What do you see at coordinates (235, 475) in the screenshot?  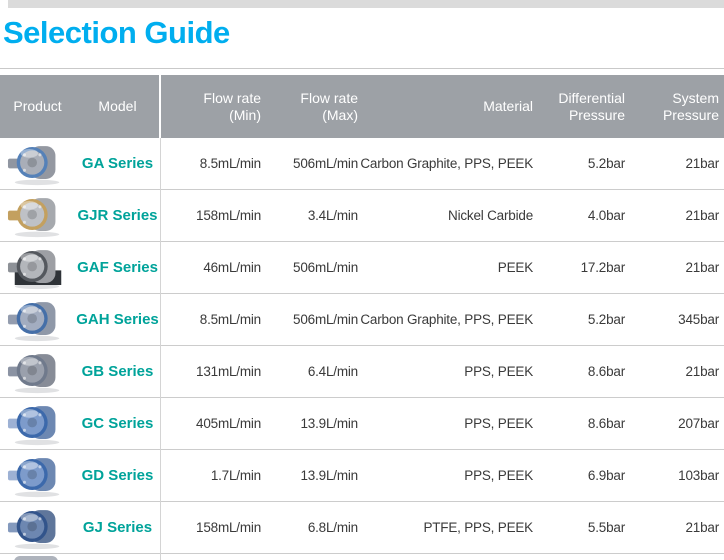 I see `flow-rate-min-value: 1.7L/min` at bounding box center [235, 475].